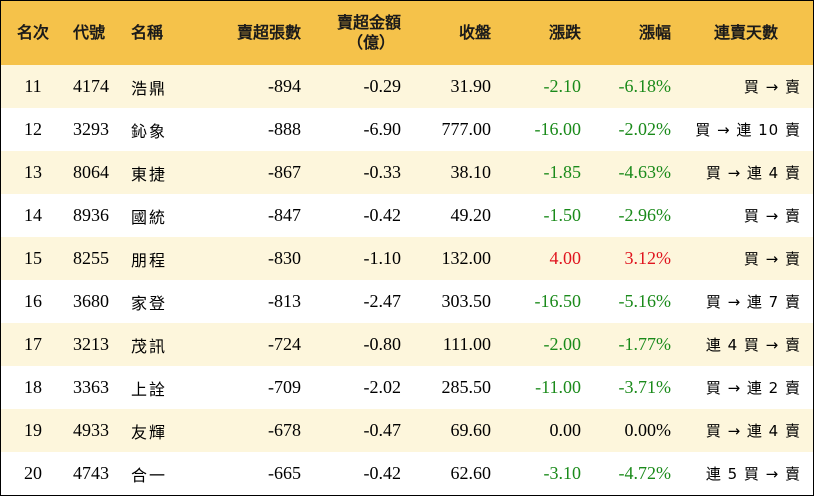  I want to click on cell-name: 浩鼎, so click(149, 88).